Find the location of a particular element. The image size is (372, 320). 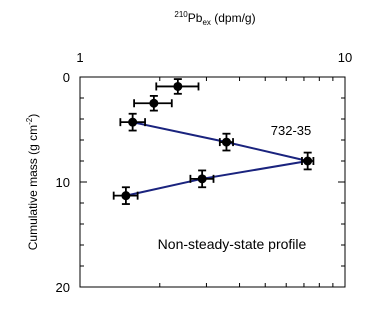

annotation-text: Non-steady-state profile is located at coordinates (232, 244).